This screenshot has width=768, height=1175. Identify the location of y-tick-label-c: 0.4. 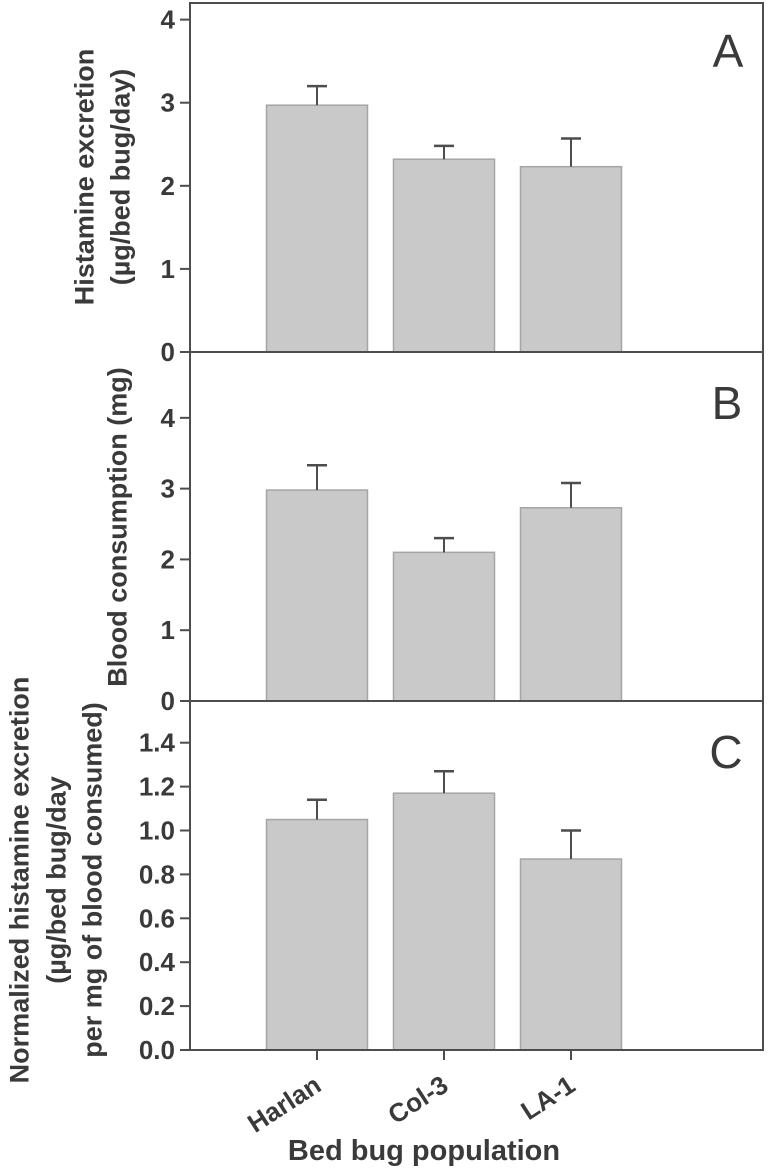
(157, 962).